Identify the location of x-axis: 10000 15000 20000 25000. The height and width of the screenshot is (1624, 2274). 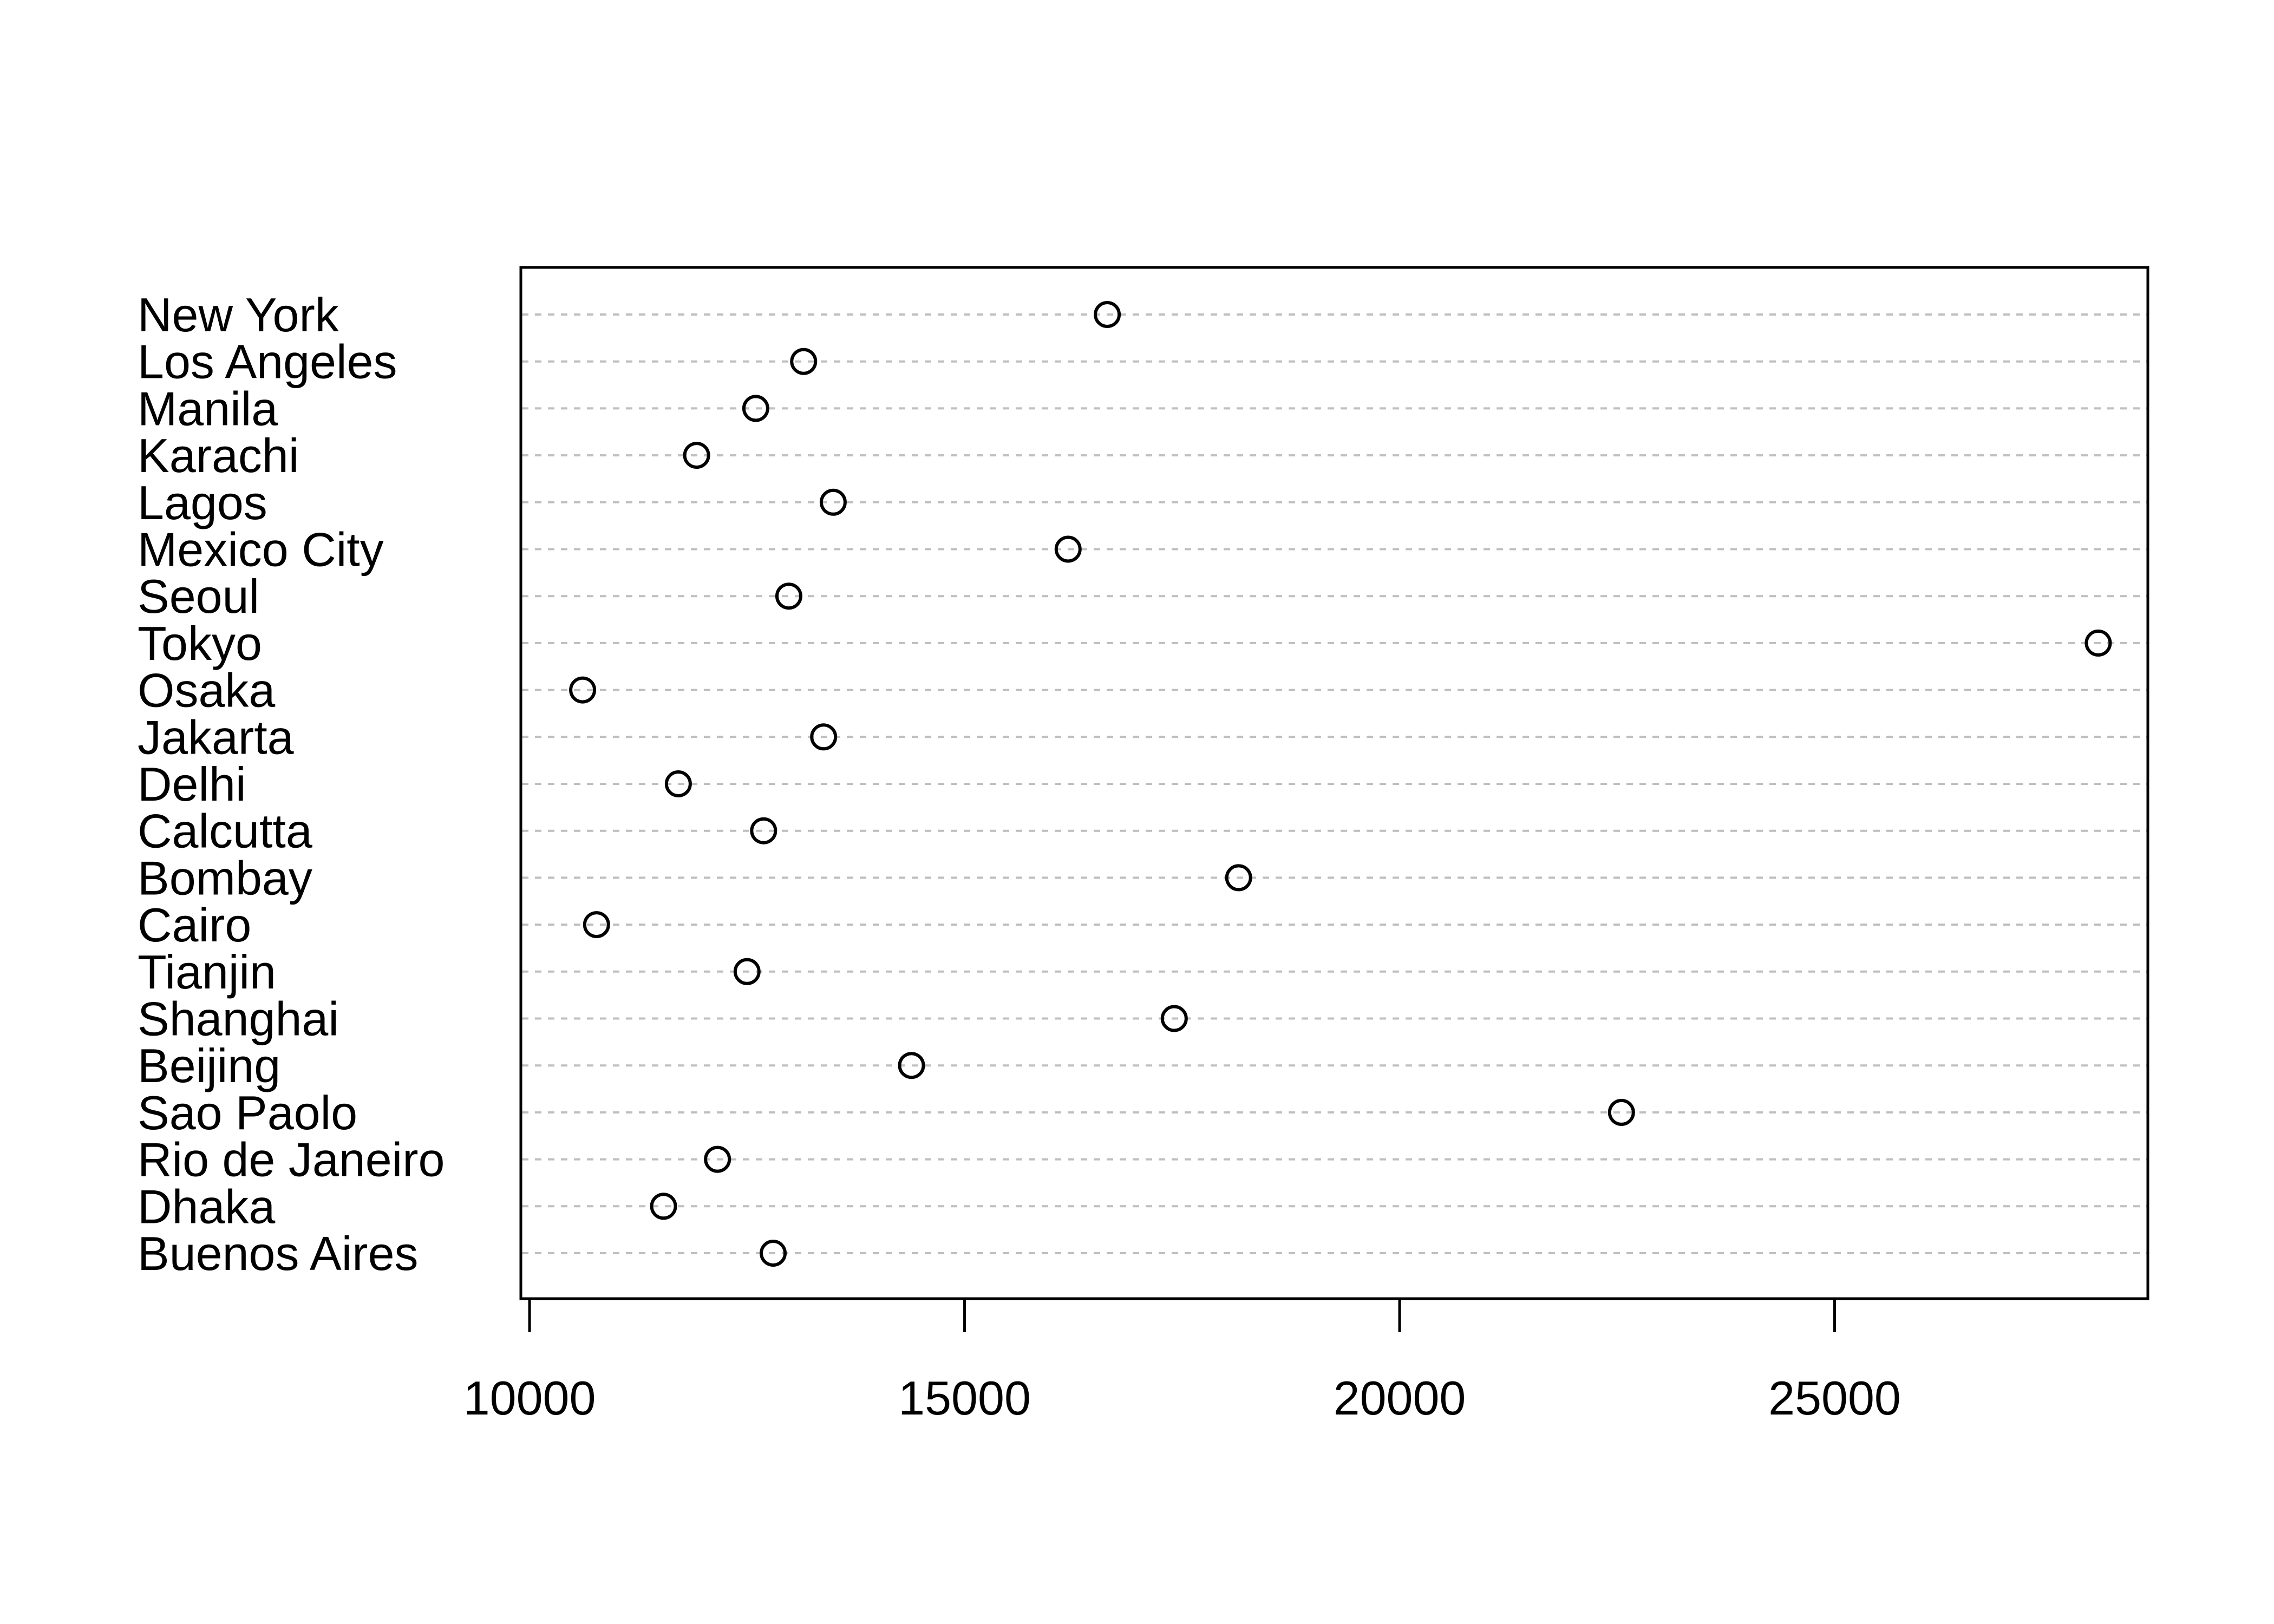
(1182, 1361).